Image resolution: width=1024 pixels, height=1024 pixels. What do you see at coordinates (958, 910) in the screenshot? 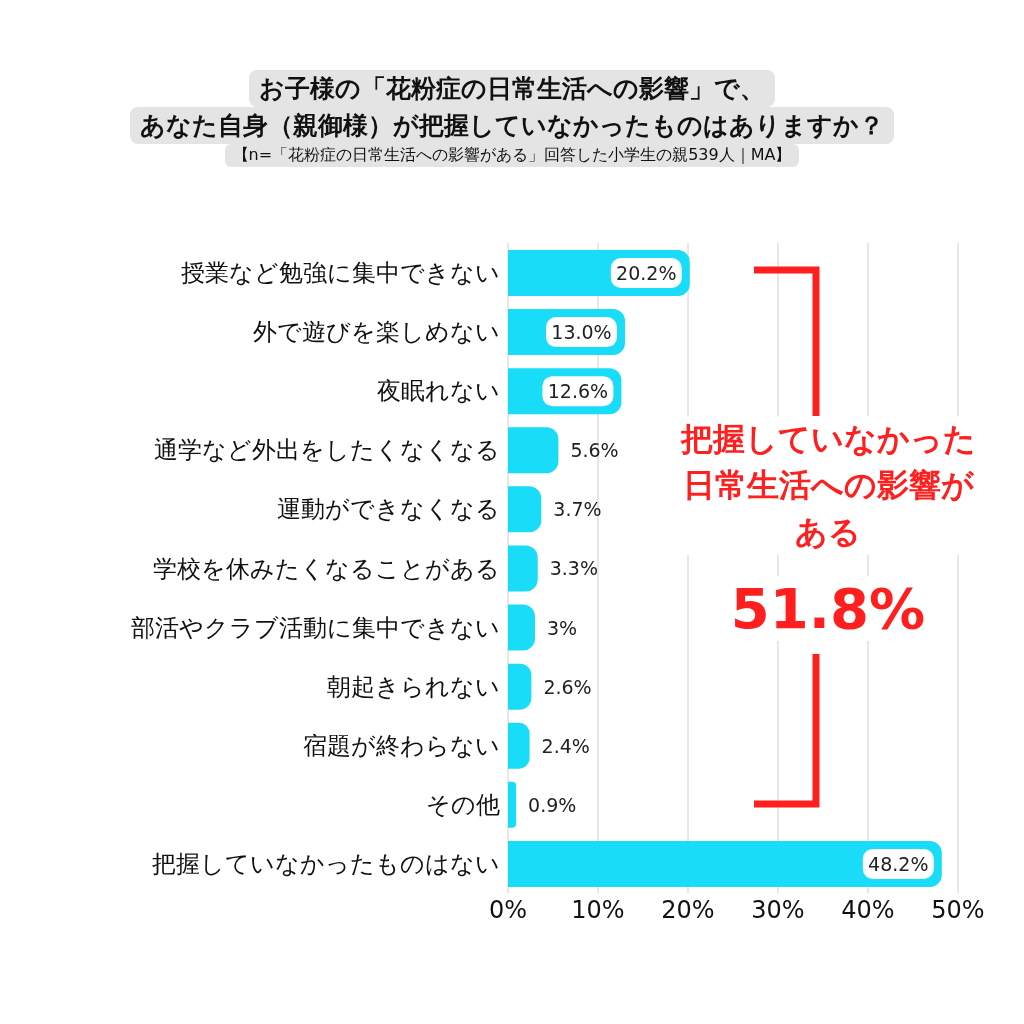
I see `x-tick-label: 50%` at bounding box center [958, 910].